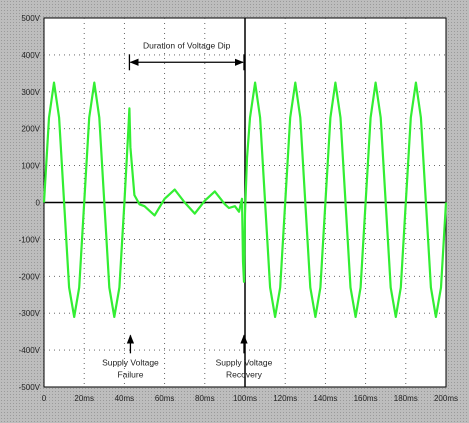 The image size is (469, 423). I want to click on failure-label-line-2: Failure, so click(130, 374).